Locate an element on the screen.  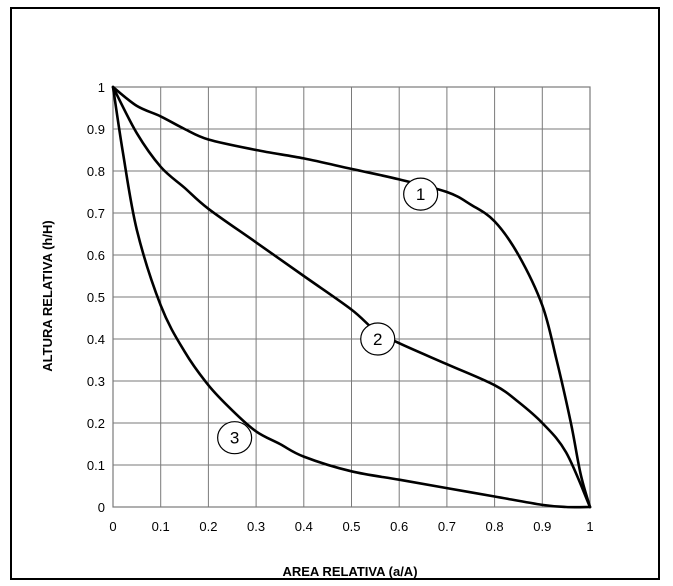
x-tick-label: 0.1 is located at coordinates (161, 526).